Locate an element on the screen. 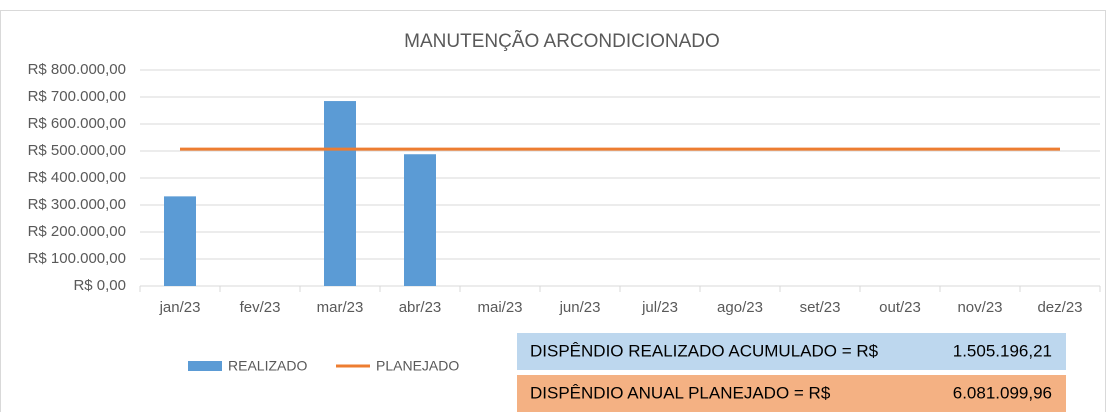 Image resolution: width=1107 pixels, height=412 pixels. y-tick-label: R$ 0,00 is located at coordinates (99, 285).